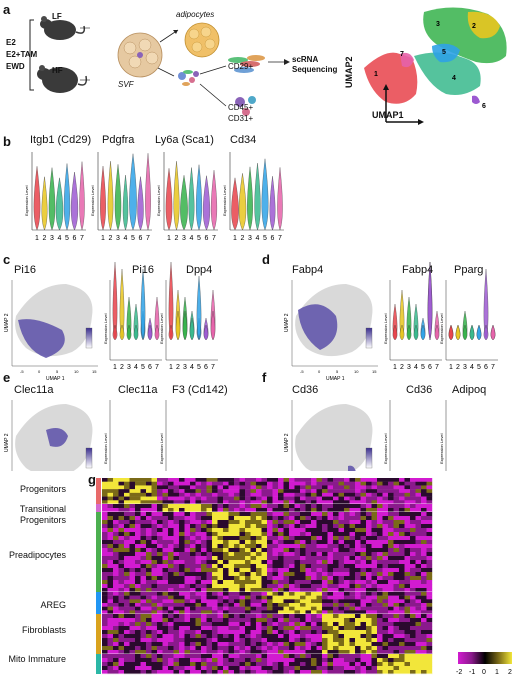 The height and width of the screenshot is (696, 520). What do you see at coordinates (141, 238) in the screenshot?
I see `panel-b-xtick: 6` at bounding box center [141, 238].